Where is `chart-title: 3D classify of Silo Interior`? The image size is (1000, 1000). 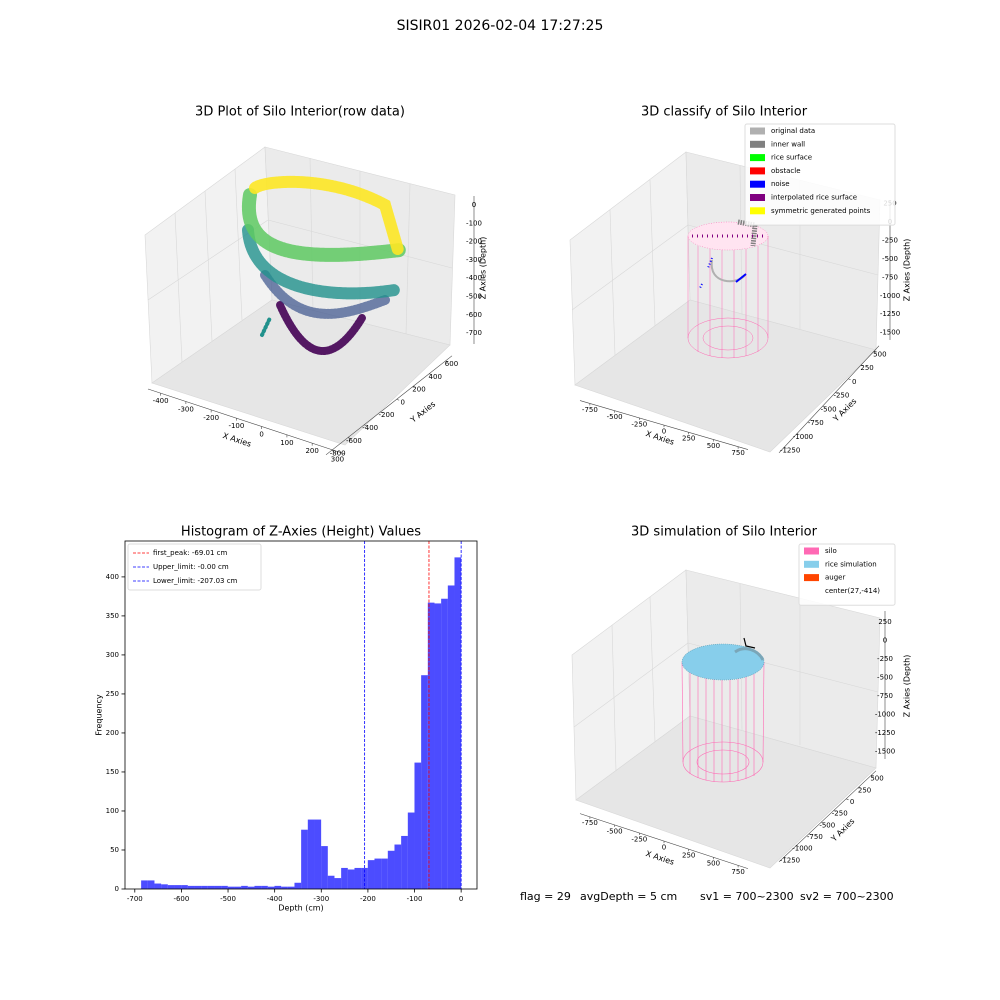
chart-title: 3D classify of Silo Interior is located at coordinates (724, 112).